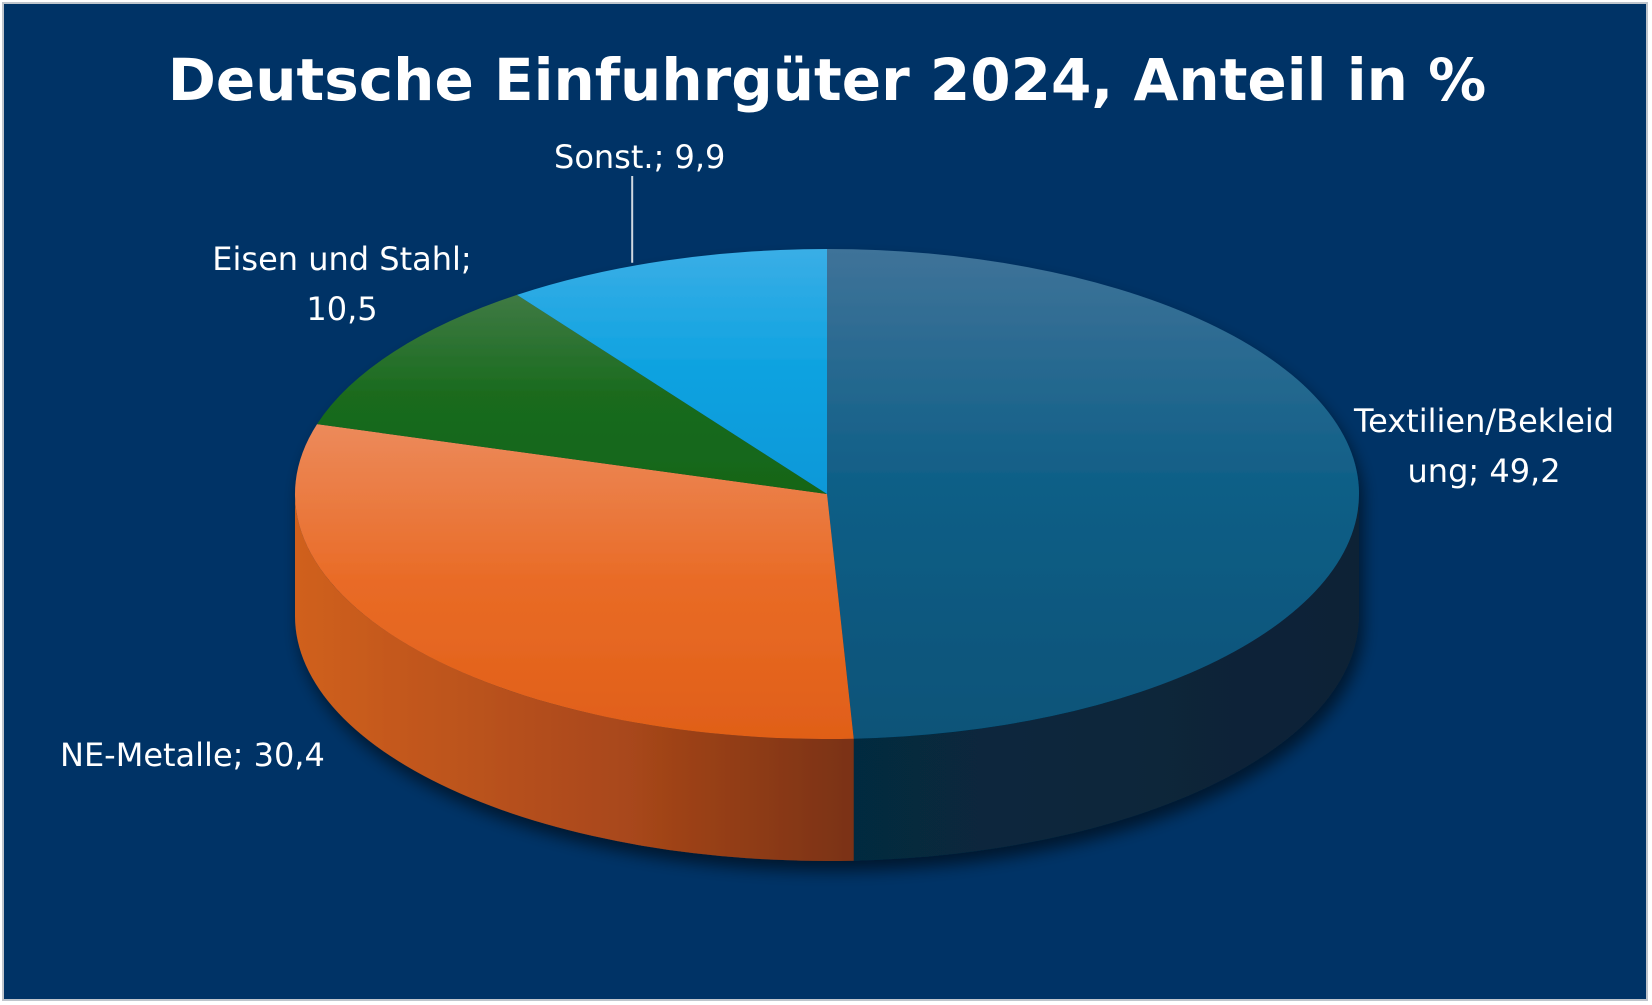 The image size is (1652, 1005). Describe the element at coordinates (827, 80) in the screenshot. I see `chart-title: Deutsche Einfuhrgüter 2024, Anteil in %` at that location.